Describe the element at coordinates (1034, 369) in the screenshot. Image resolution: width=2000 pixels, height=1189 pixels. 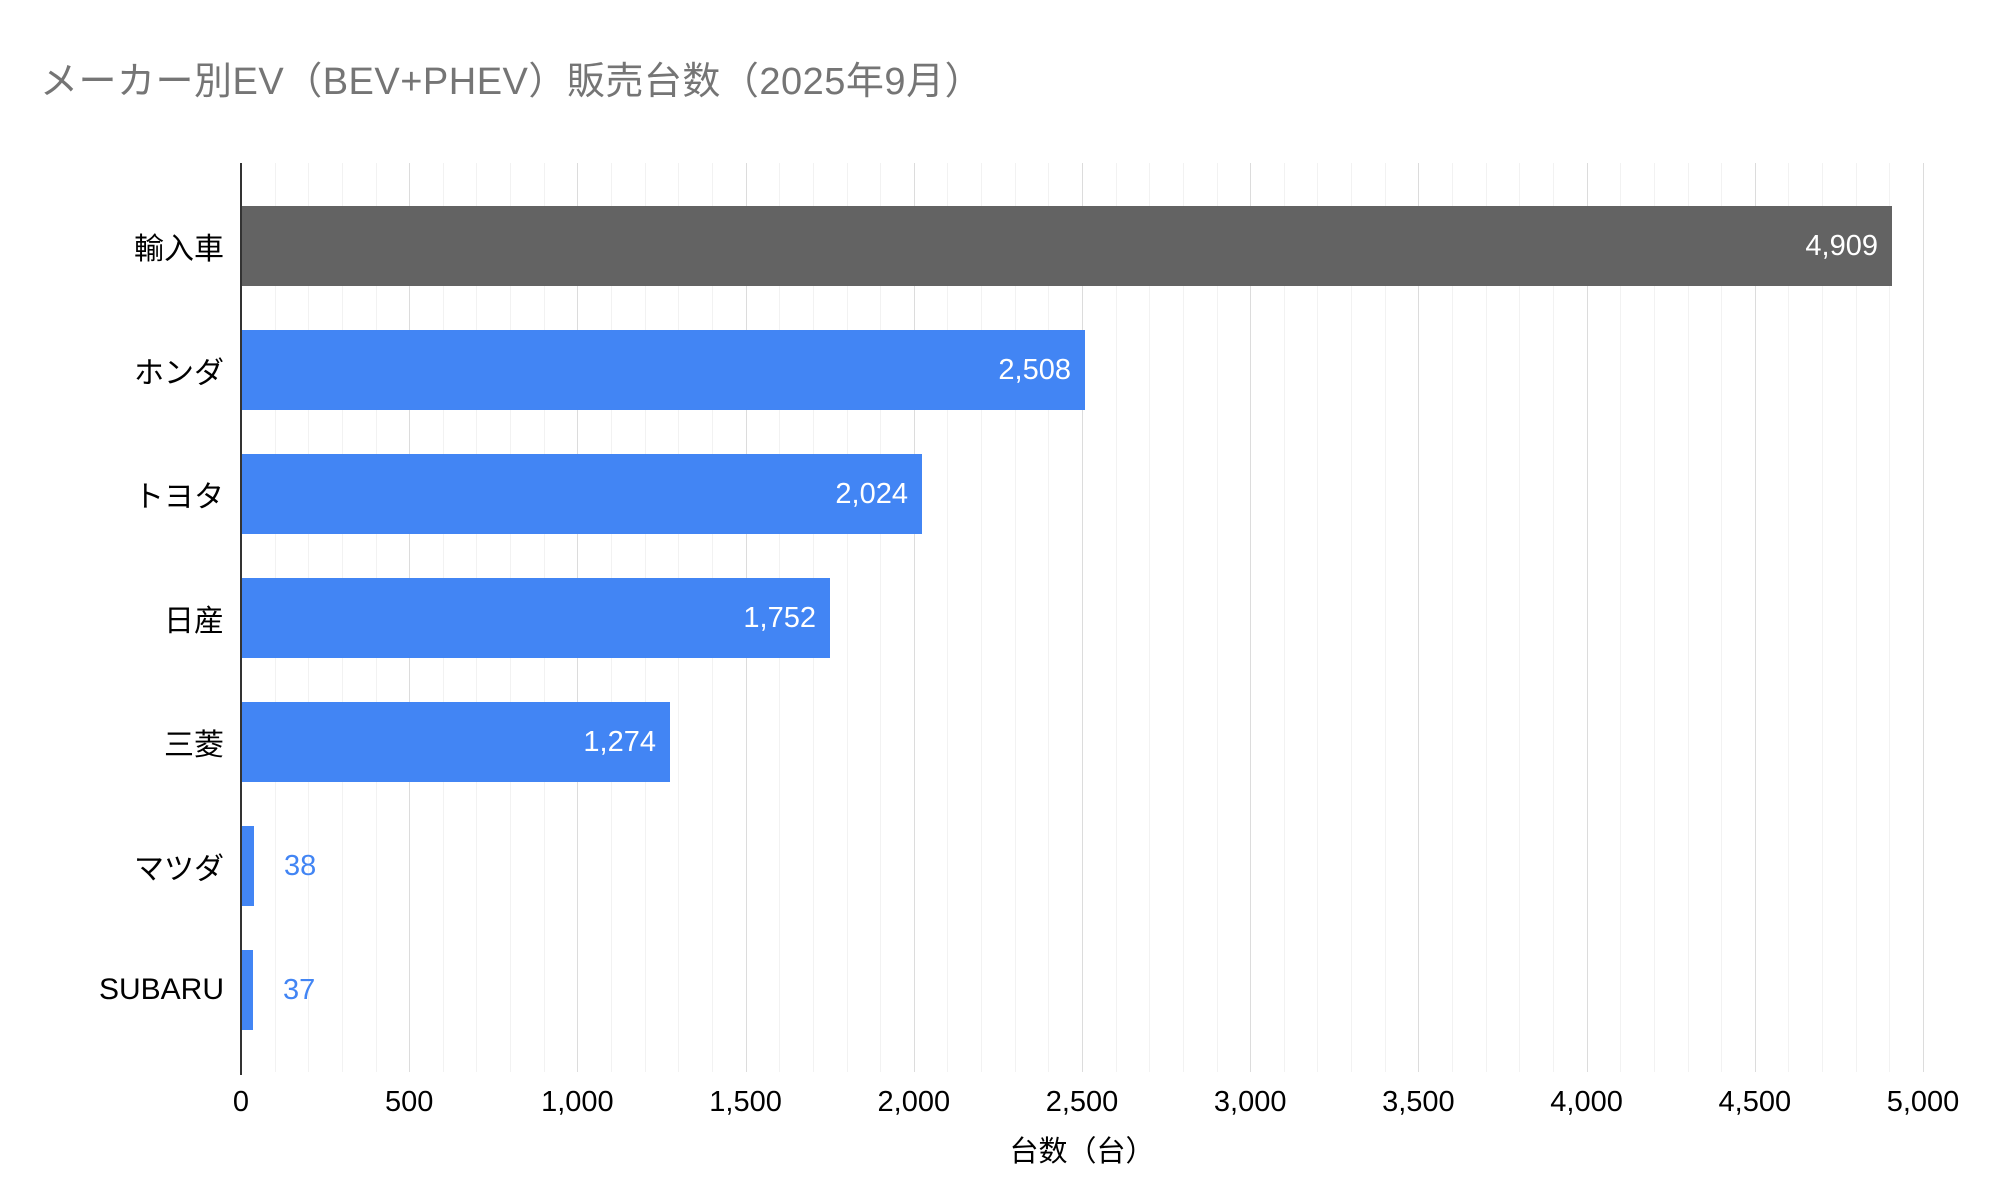
I see `value-label: 2,508` at that location.